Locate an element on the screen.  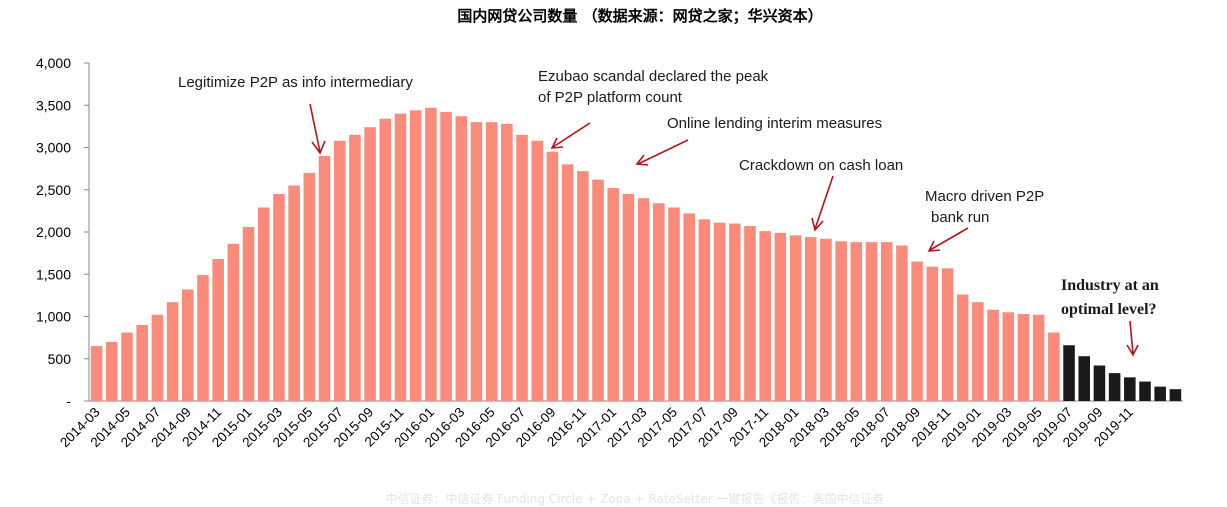
y-axis: - 500 1,000 1,500 2,000 2,500 3,000 3,500 4,000 is located at coordinates (63, 232).